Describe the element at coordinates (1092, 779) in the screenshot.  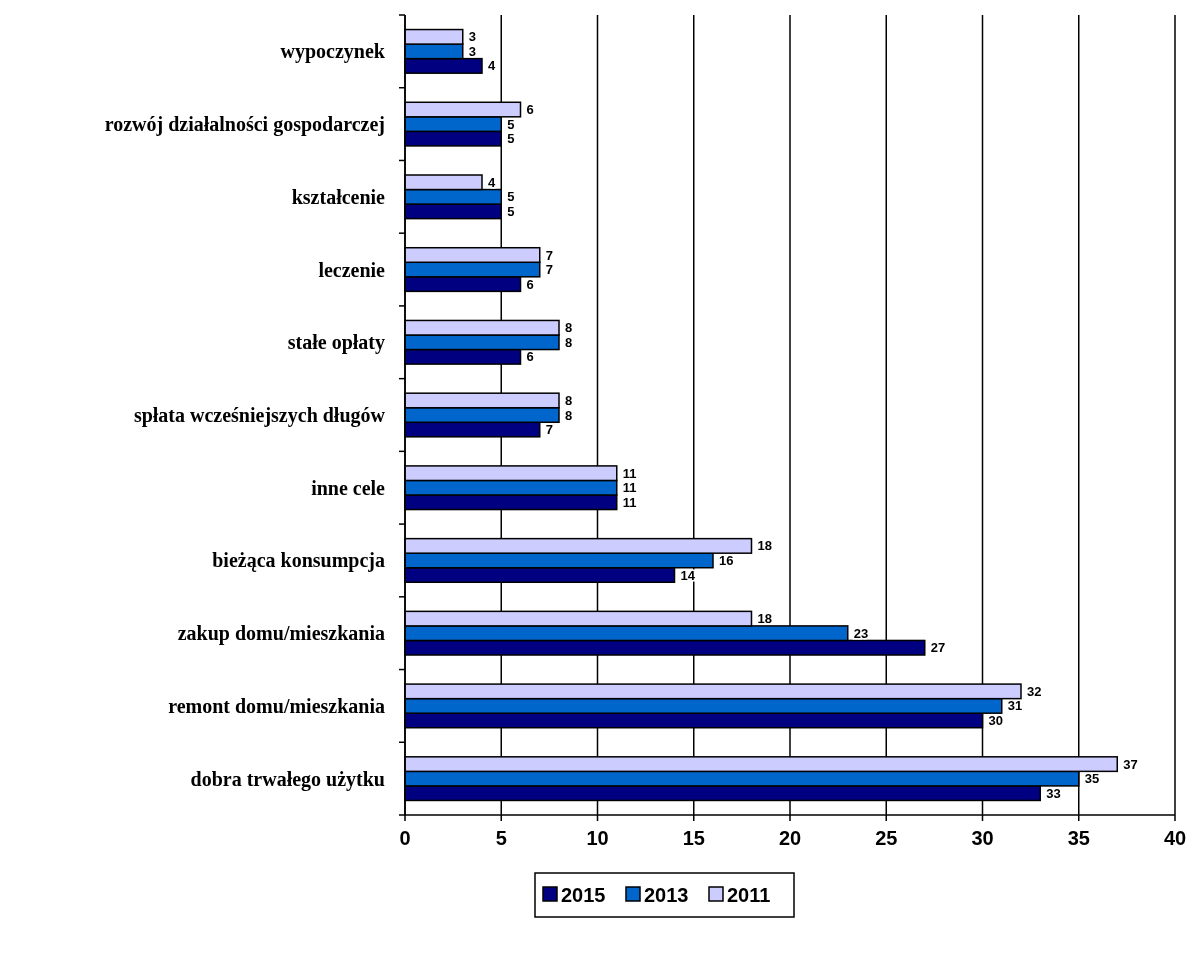
I see `data-label: 35` at that location.